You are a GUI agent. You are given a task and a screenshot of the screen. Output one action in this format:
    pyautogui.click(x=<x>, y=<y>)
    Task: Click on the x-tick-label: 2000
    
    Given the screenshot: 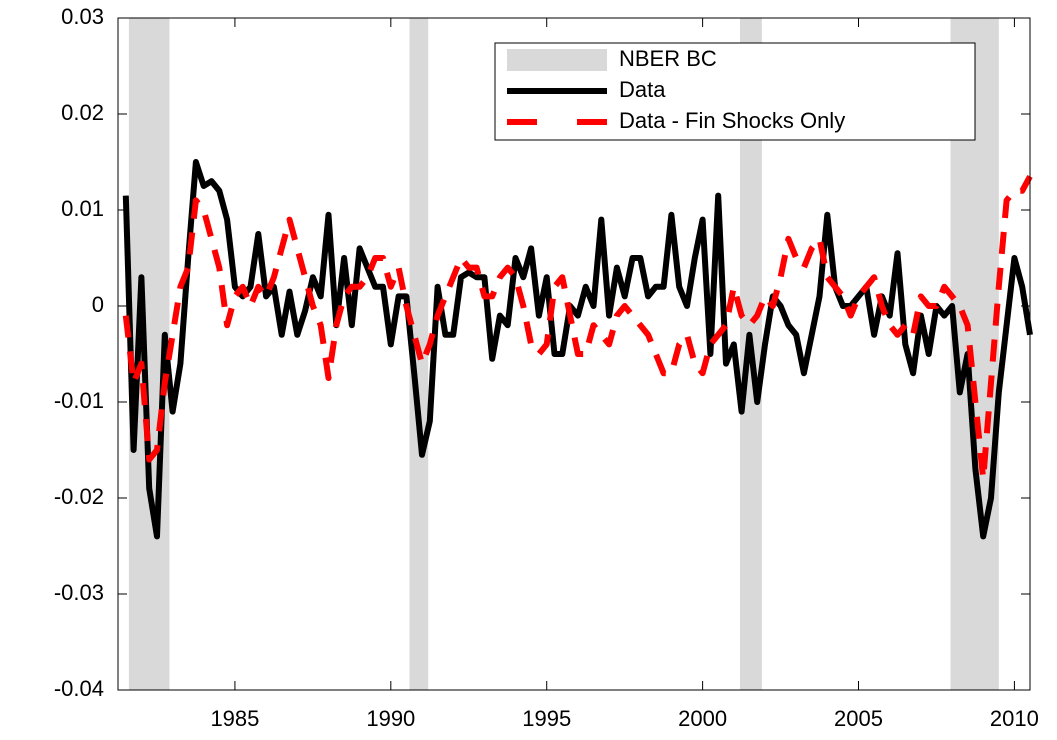 What is the action you would take?
    pyautogui.click(x=702, y=718)
    